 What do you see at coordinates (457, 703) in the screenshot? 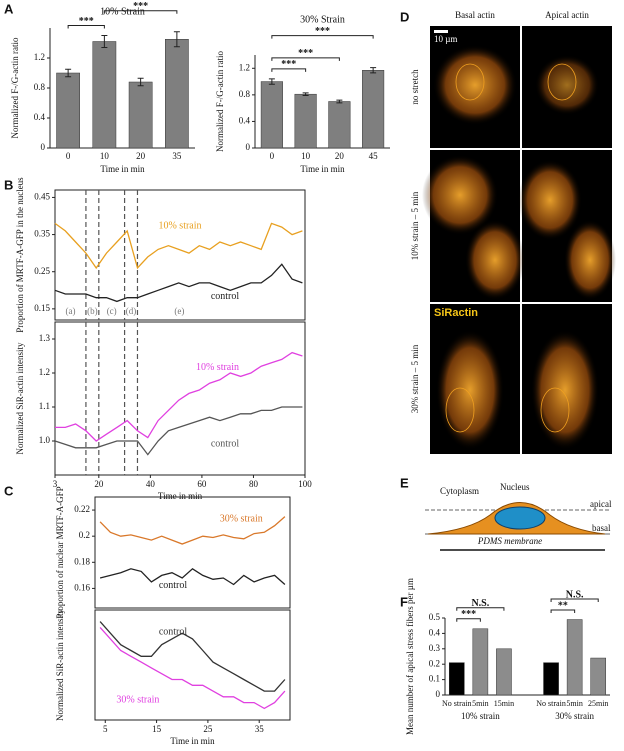
I see `x-tick-label: No strain` at bounding box center [457, 703].